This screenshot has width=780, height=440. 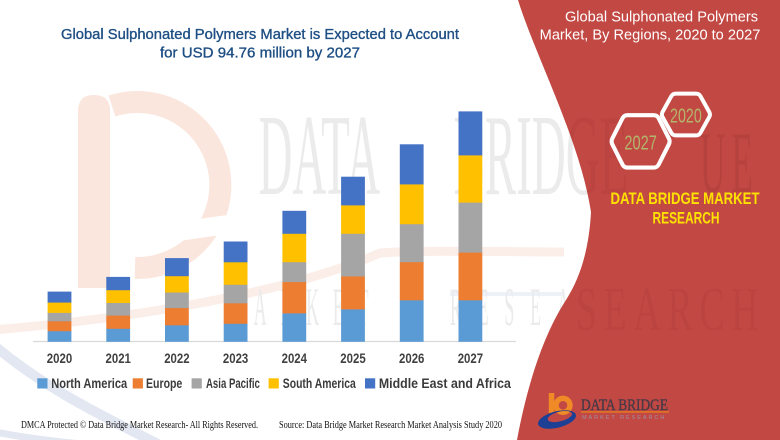 I want to click on svg-text: Europe, so click(x=164, y=383).